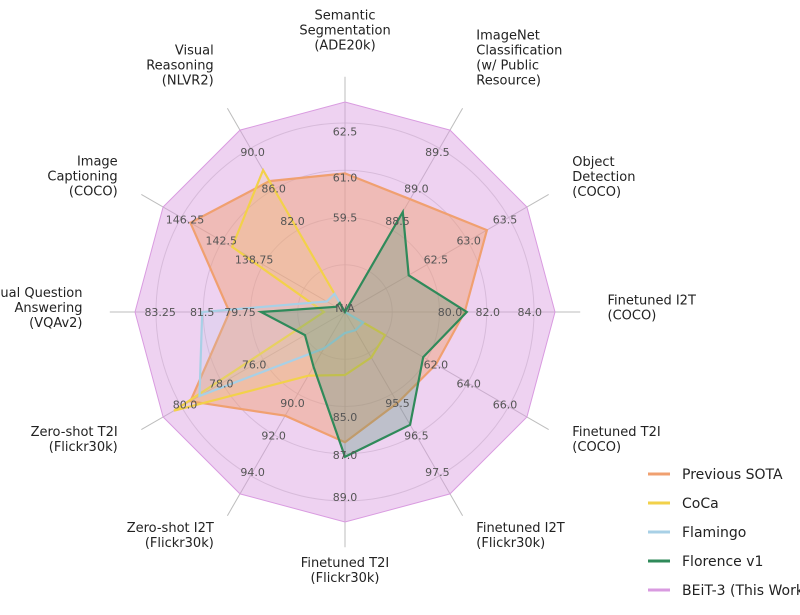 The image size is (800, 615). Describe the element at coordinates (194, 51) in the screenshot. I see `axis-label-line: Visual` at that location.